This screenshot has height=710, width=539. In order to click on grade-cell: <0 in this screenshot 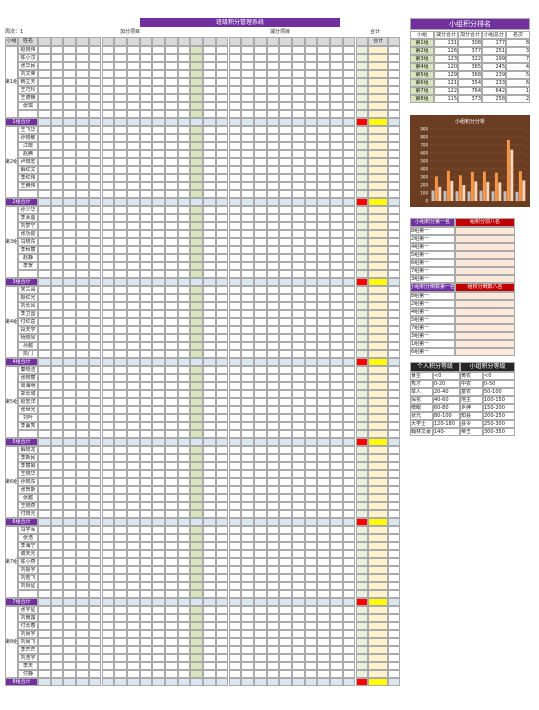, I will do `click(499, 376)`.